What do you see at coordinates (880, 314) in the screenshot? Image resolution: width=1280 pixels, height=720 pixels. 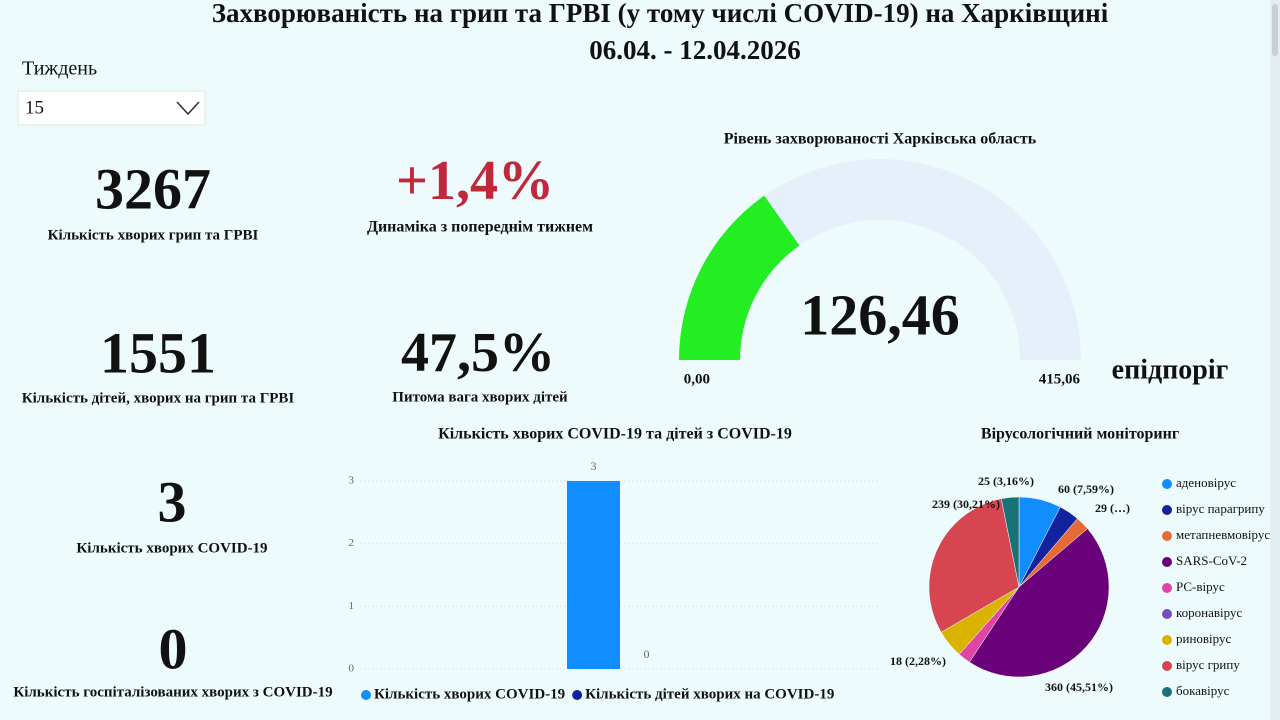 I see `gauge-value: 126,46` at bounding box center [880, 314].